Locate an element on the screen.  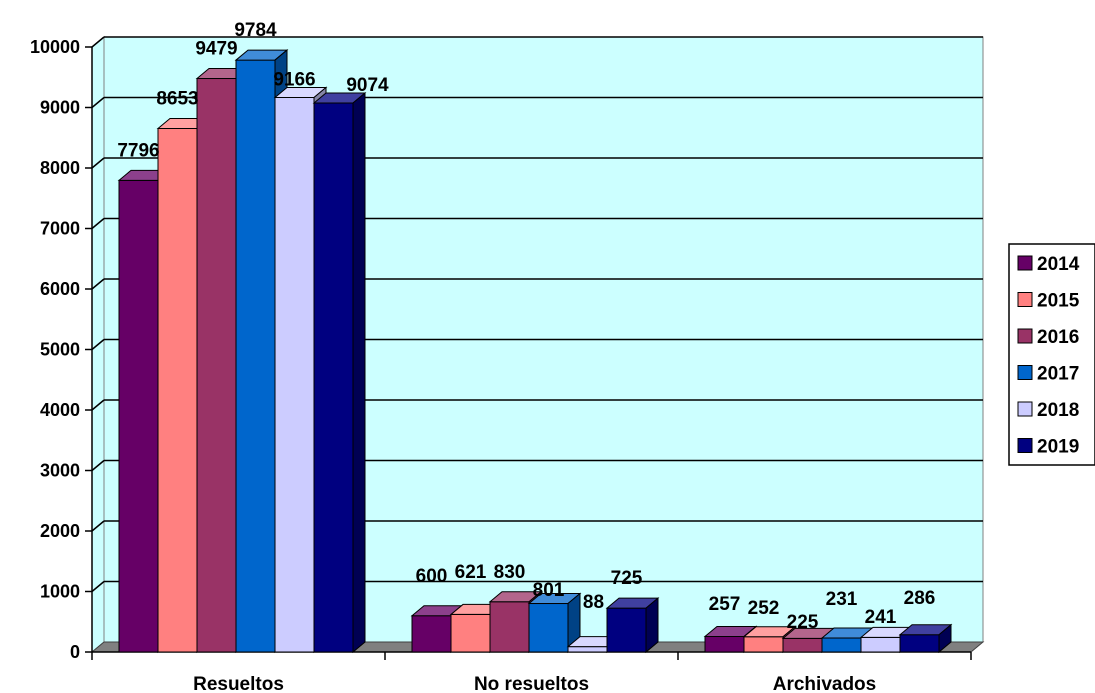
legend: 2014 2015 2016 2017 2018 2019 is located at coordinates (1051, 354).